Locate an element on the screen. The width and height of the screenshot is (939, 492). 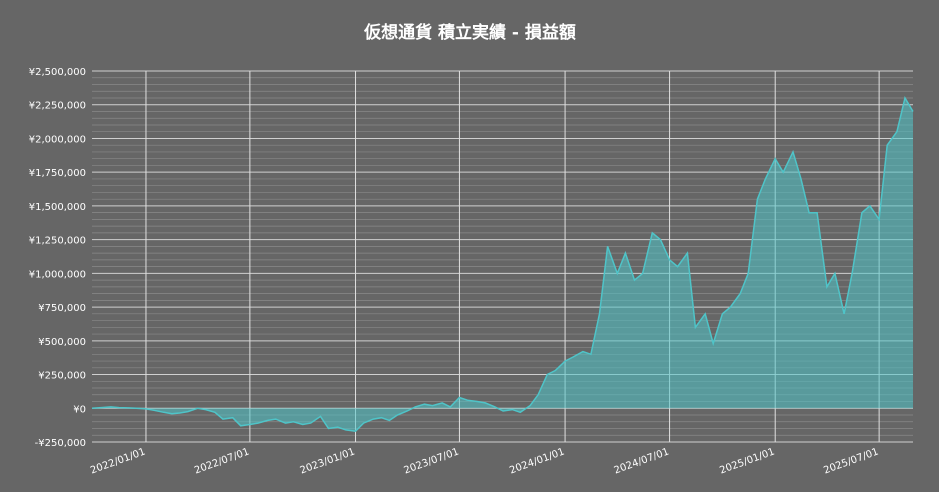
y-tick-label: ¥250,000 is located at coordinates (62, 376).